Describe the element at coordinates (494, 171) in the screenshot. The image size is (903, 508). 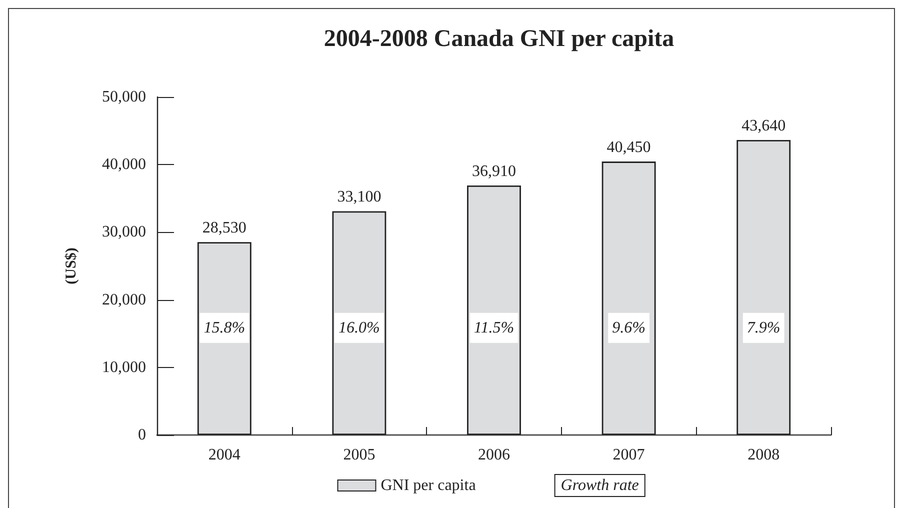
I see `data-label: 36,910` at that location.